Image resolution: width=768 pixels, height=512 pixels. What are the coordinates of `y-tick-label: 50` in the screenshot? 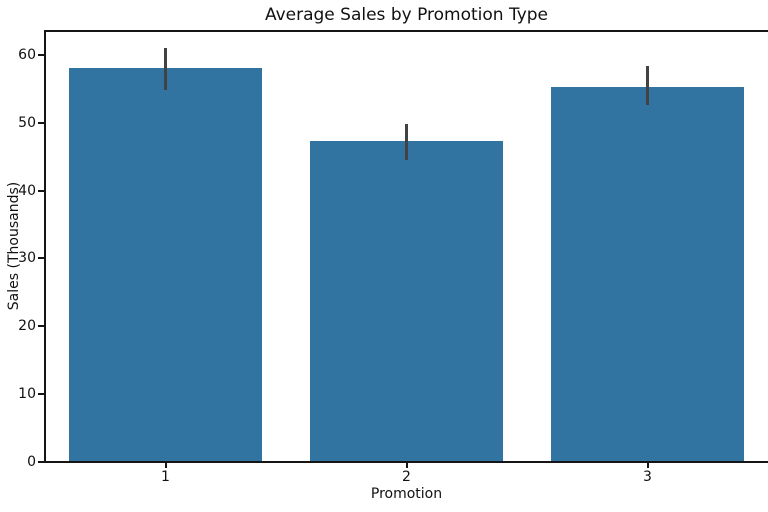 It's located at (27, 122).